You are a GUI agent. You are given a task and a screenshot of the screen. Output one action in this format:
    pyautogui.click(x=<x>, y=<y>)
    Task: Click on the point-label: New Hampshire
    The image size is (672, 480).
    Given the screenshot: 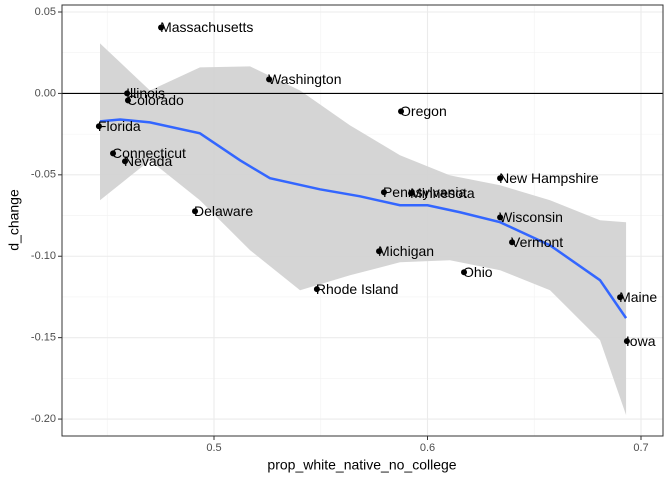 What is the action you would take?
    pyautogui.click(x=549, y=178)
    